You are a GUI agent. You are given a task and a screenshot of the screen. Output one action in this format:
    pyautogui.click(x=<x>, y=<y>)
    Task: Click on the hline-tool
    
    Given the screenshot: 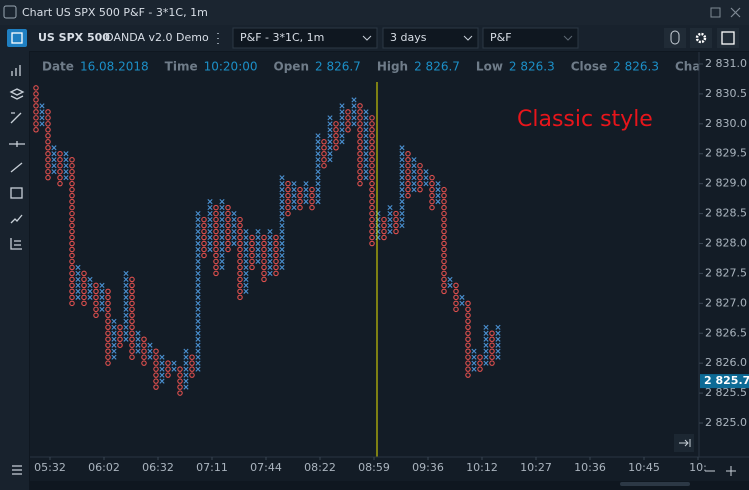 What is the action you would take?
    pyautogui.click(x=17, y=144)
    